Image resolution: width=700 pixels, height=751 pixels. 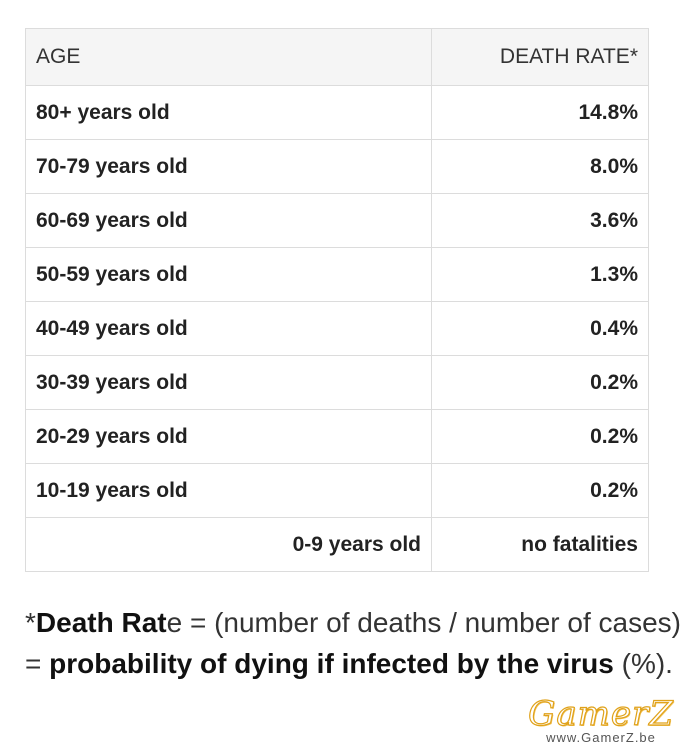 I want to click on header-death-rate: DEATH RATE*, so click(x=540, y=57).